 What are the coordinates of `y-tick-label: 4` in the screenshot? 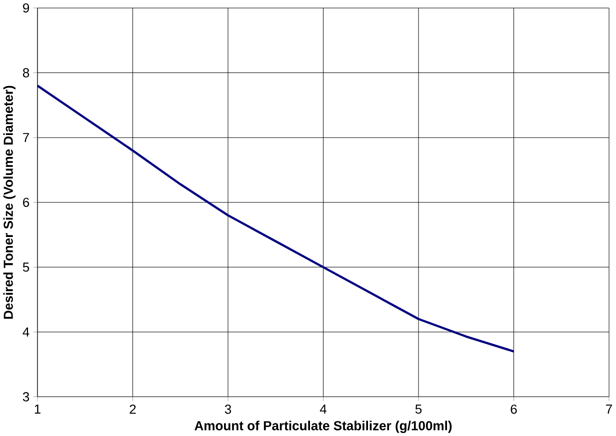 It's located at (26, 331).